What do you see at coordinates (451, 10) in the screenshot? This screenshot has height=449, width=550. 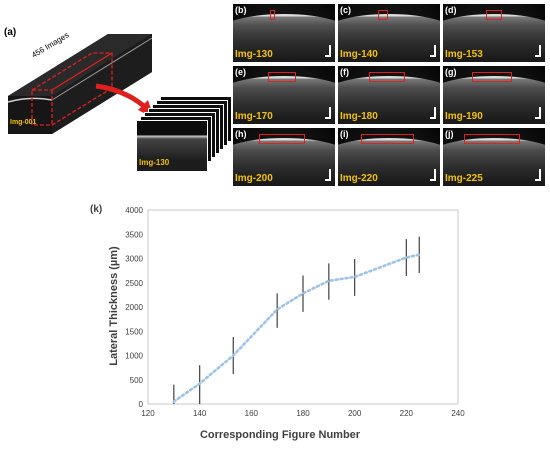 I see `tile-letter: (d)` at bounding box center [451, 10].